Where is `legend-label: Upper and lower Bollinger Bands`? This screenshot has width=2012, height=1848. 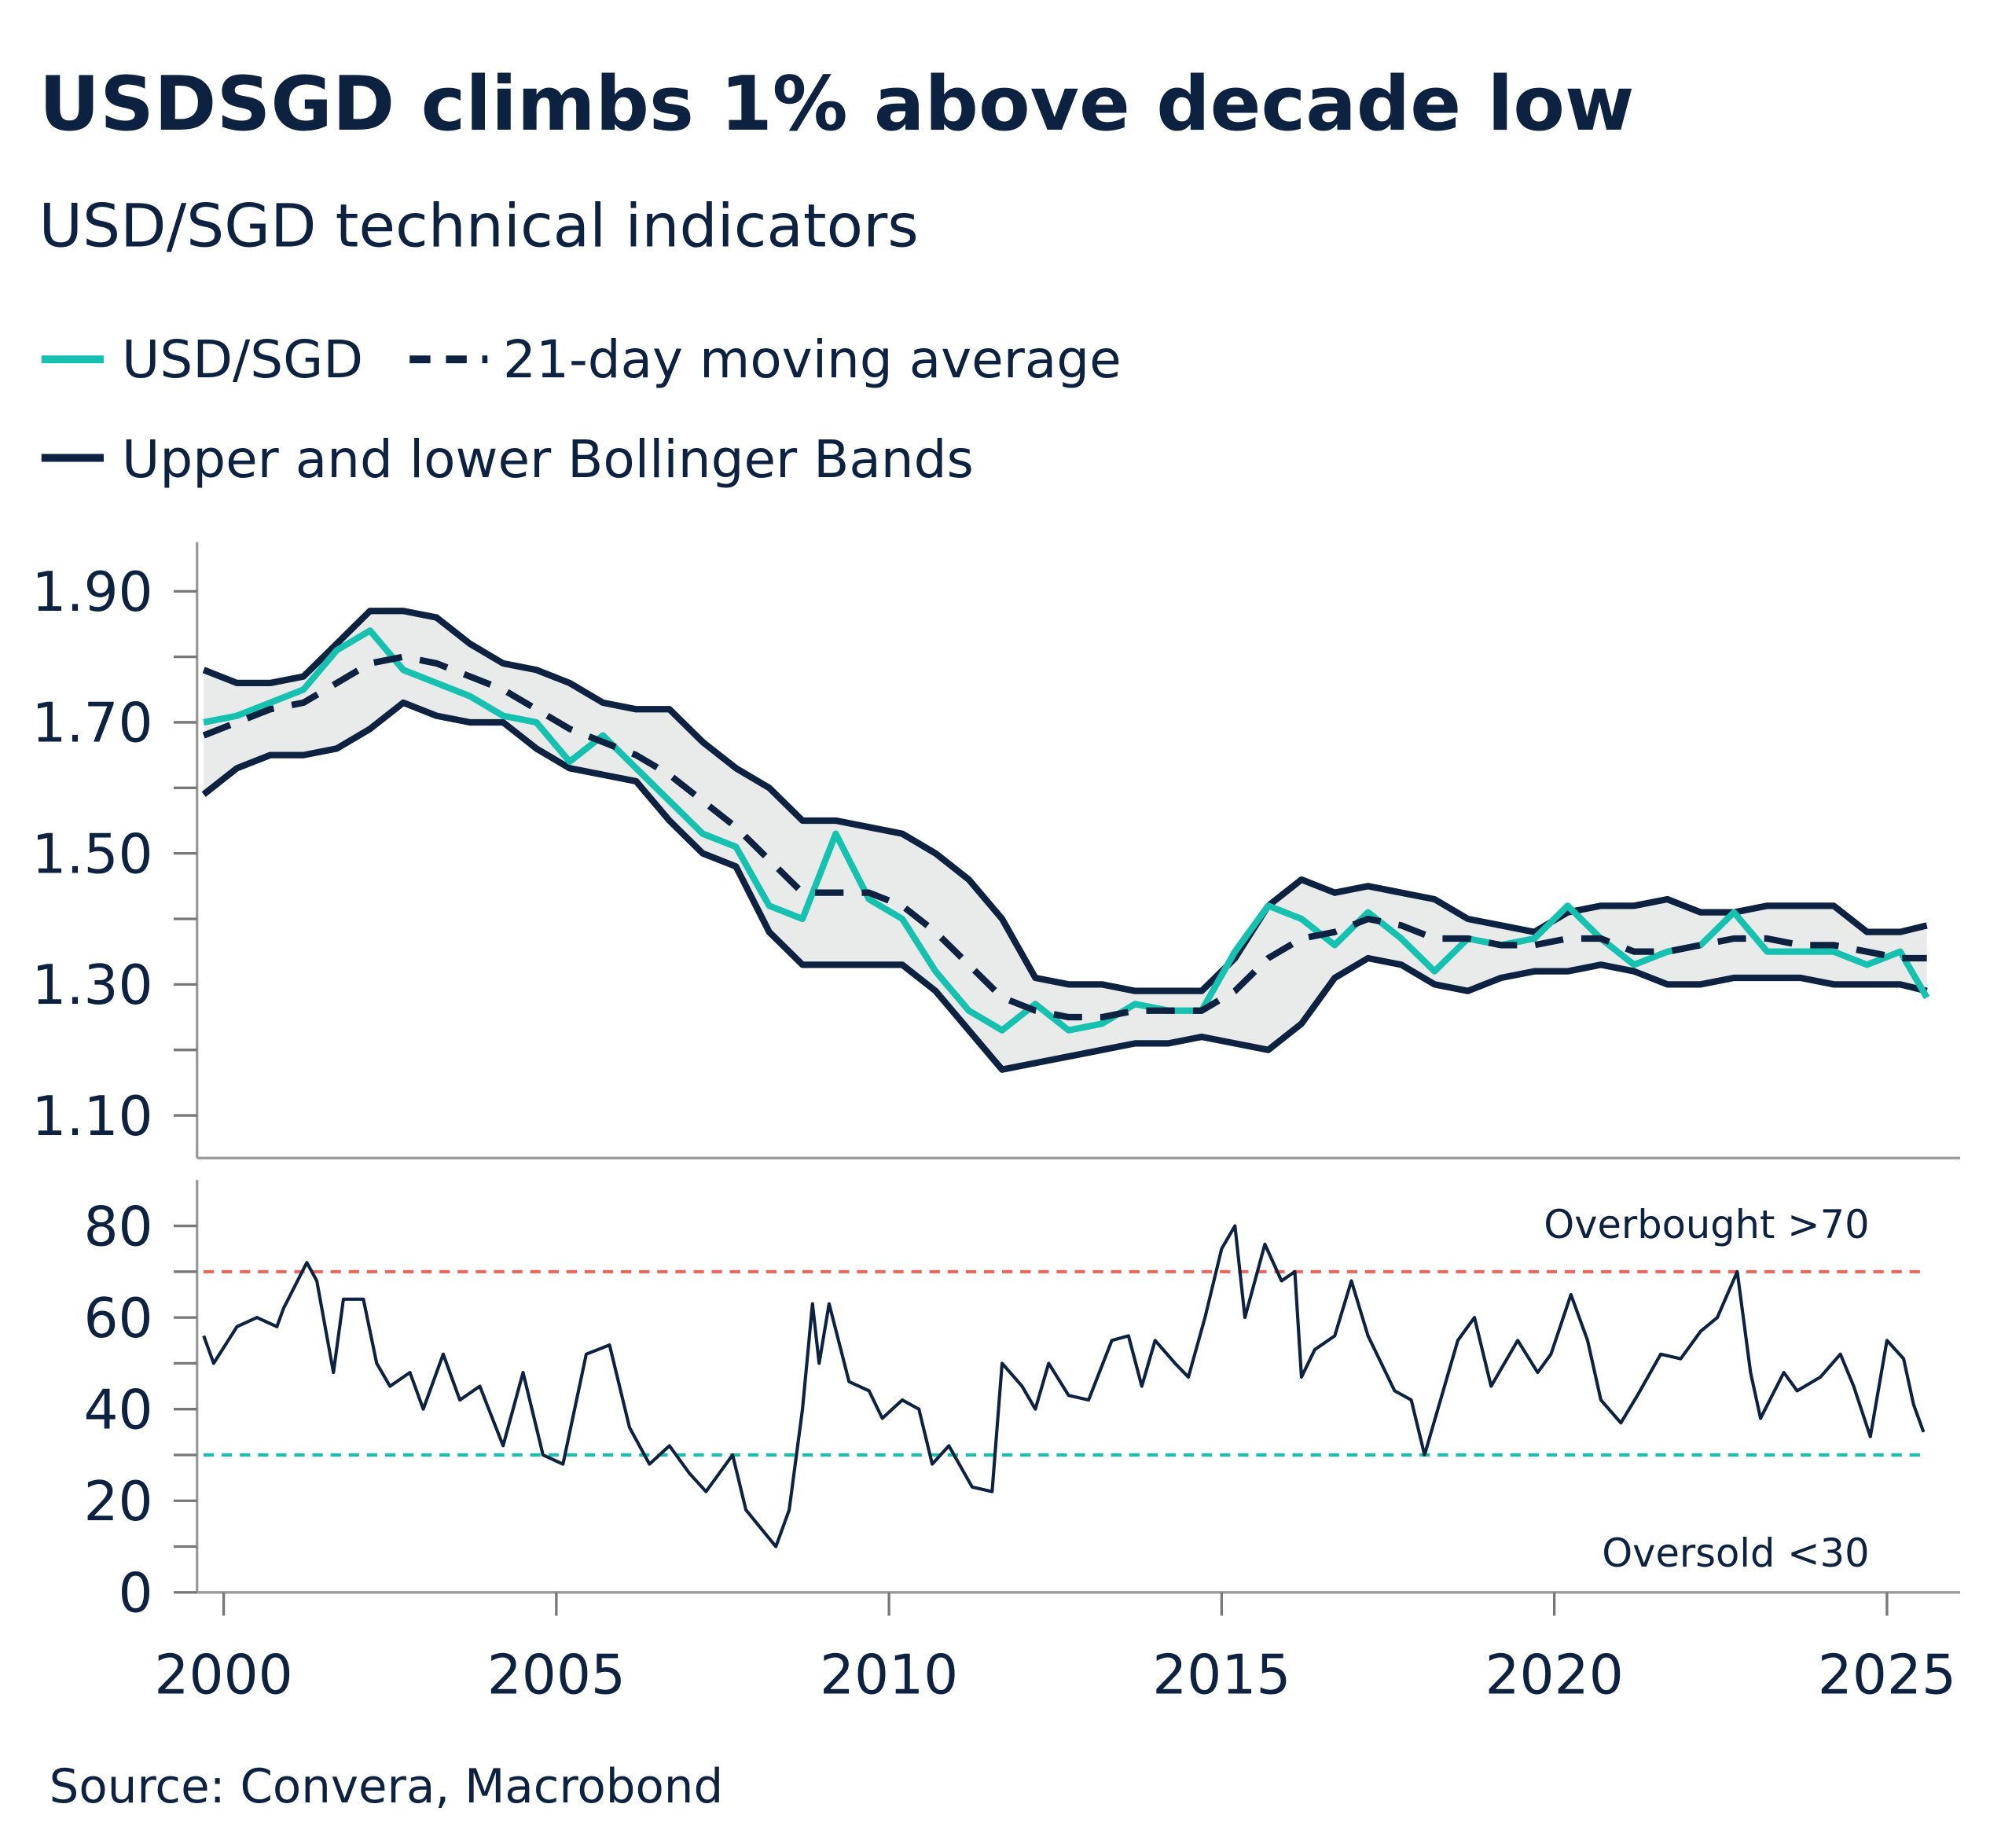 legend-label: Upper and lower Bollinger Bands is located at coordinates (548, 459).